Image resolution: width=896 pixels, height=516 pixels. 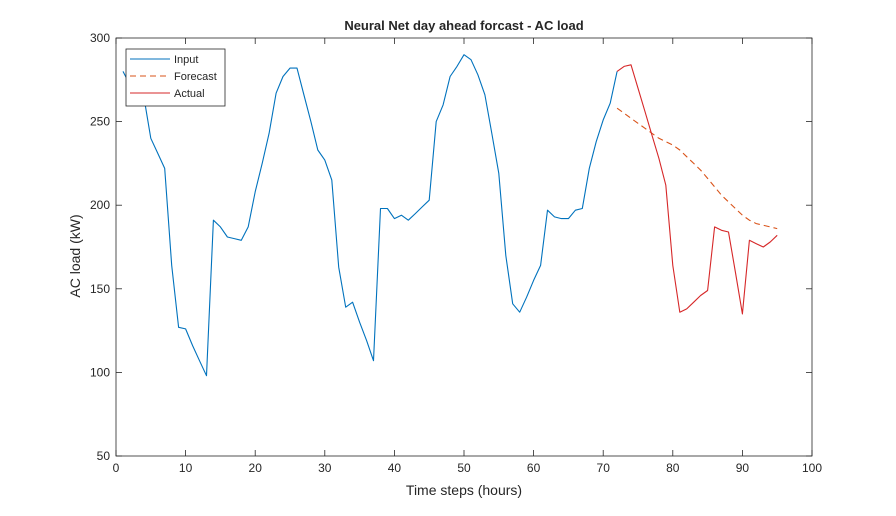 I want to click on series-line-actual, so click(x=697, y=189).